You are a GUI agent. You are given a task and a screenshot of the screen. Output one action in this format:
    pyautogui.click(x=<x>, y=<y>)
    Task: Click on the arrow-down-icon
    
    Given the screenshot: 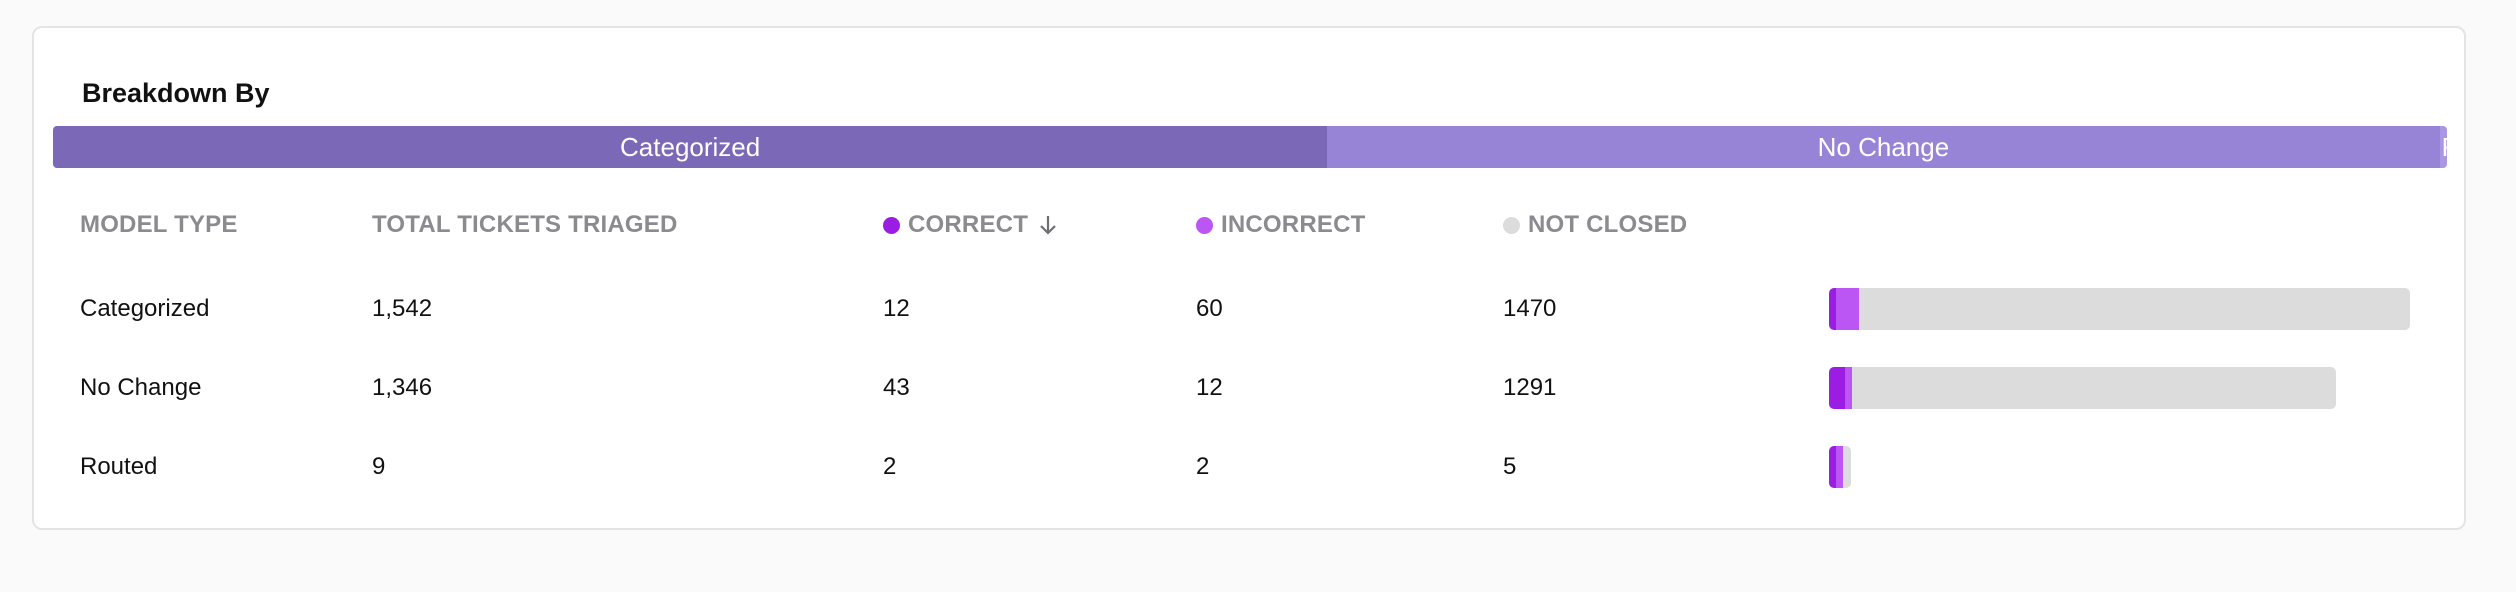 What is the action you would take?
    pyautogui.click(x=1048, y=225)
    